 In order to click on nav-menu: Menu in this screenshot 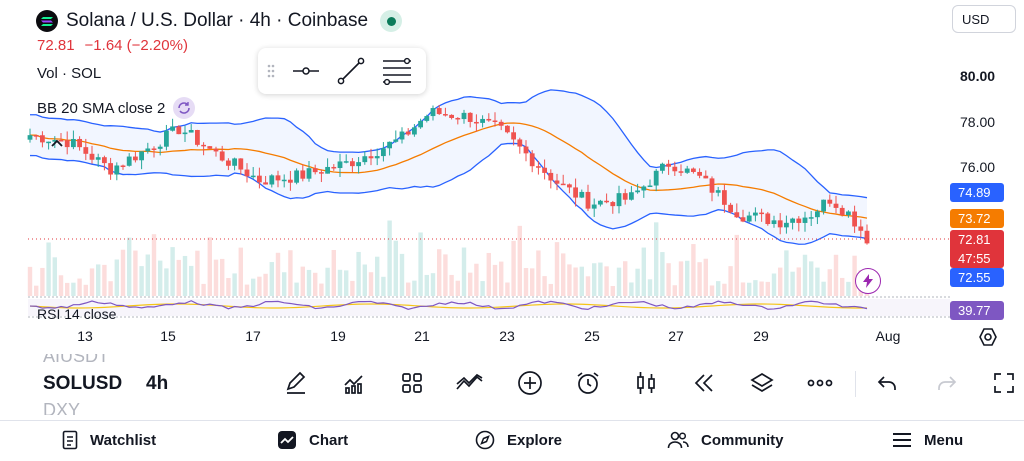, I will do `click(927, 440)`.